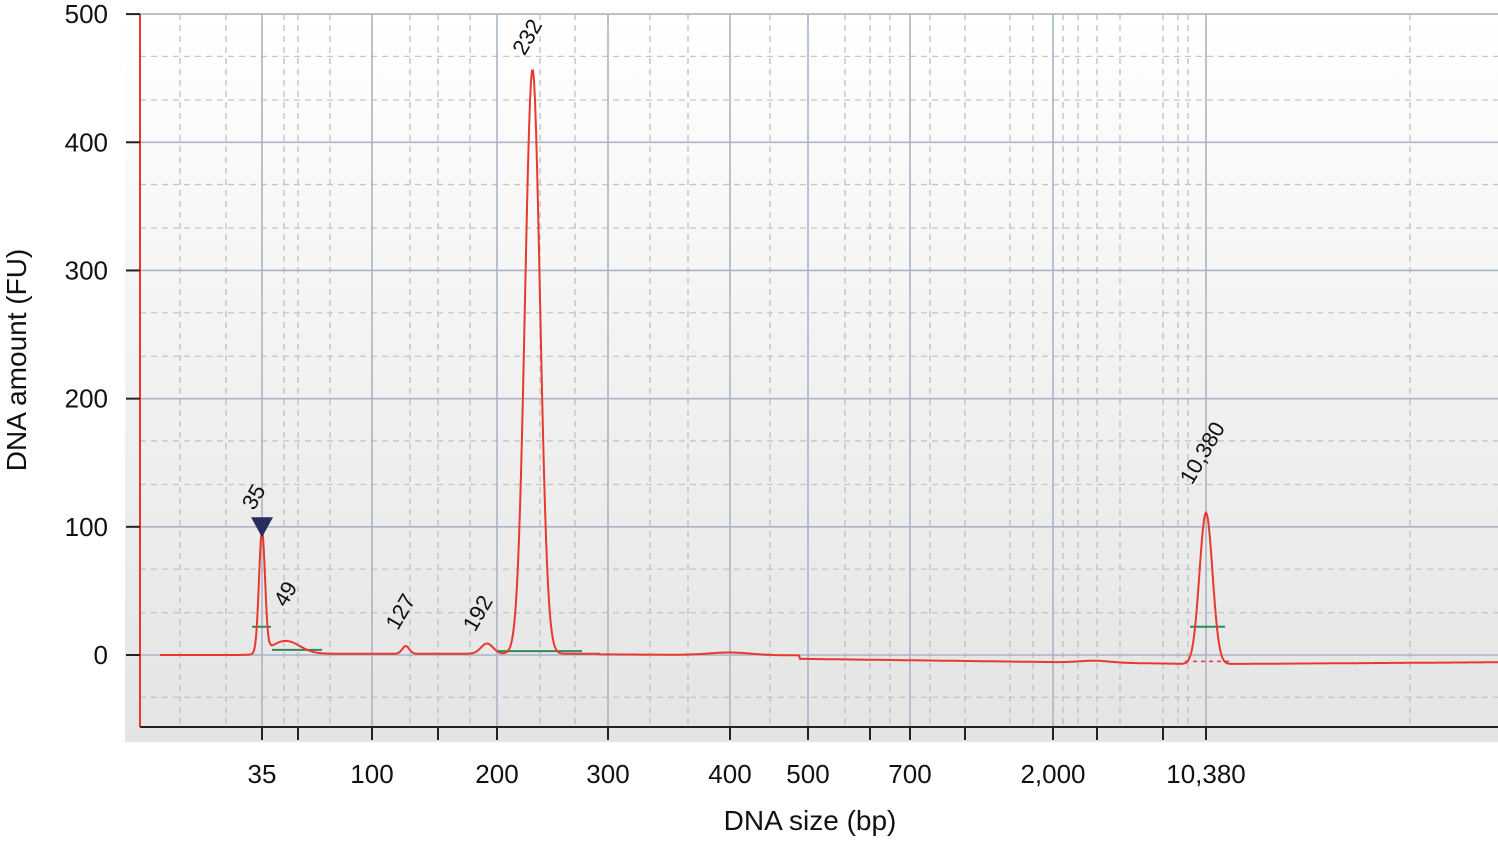  What do you see at coordinates (16, 360) in the screenshot?
I see `y-axis-title: DNA amount (FU)` at bounding box center [16, 360].